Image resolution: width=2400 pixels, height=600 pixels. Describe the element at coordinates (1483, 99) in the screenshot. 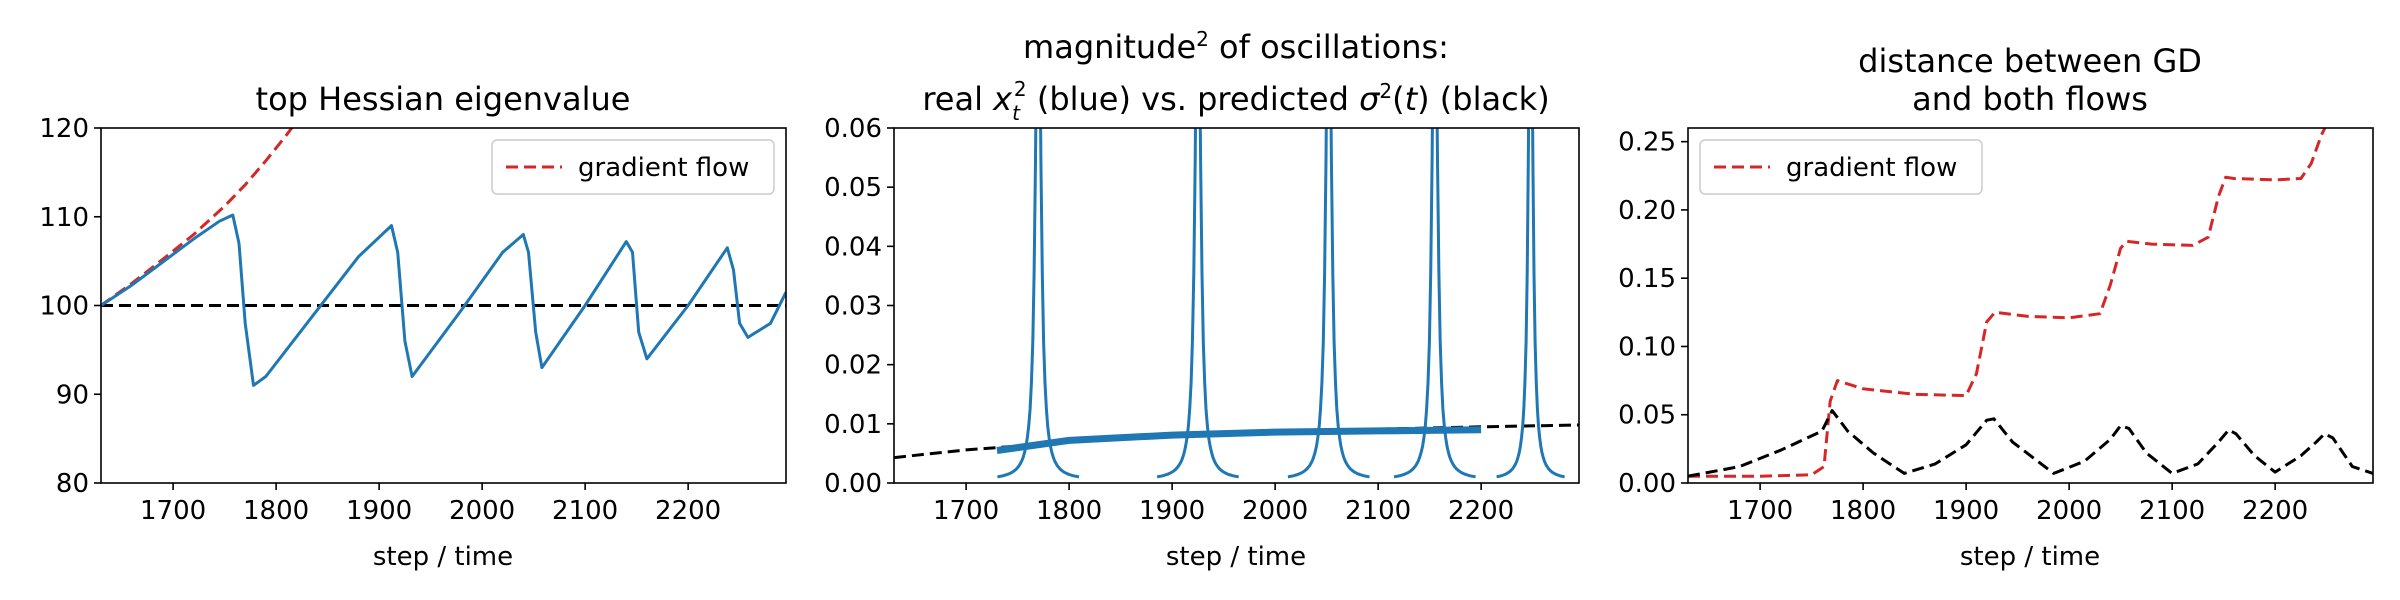

I see `title-text-f: ) (black)` at that location.